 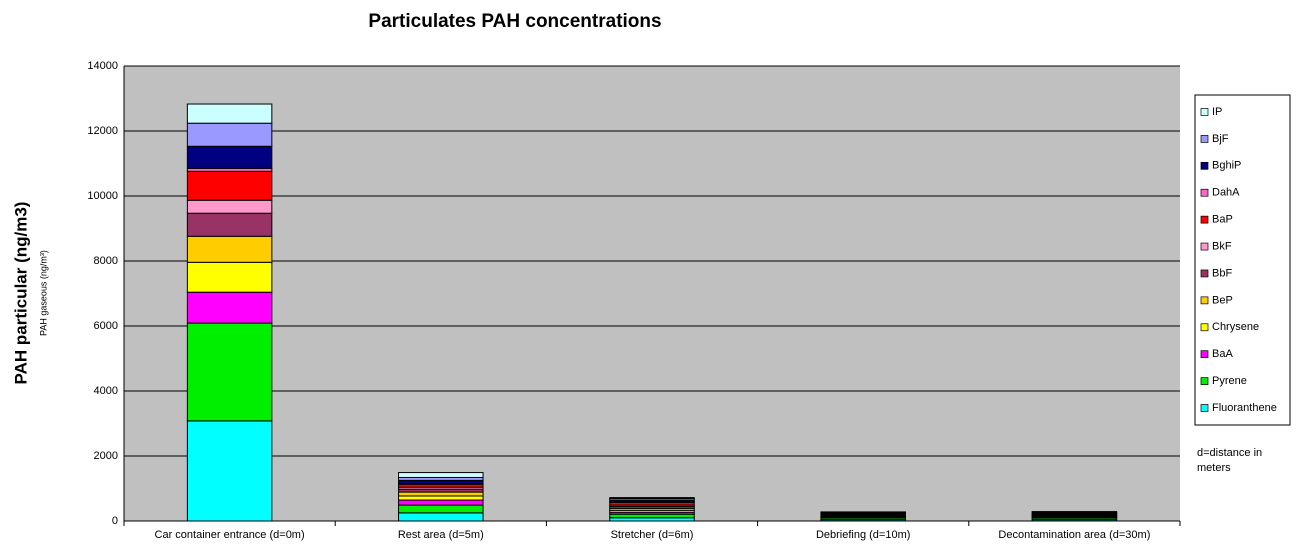 What do you see at coordinates (106, 326) in the screenshot?
I see `y-tick-label: 6000` at bounding box center [106, 326].